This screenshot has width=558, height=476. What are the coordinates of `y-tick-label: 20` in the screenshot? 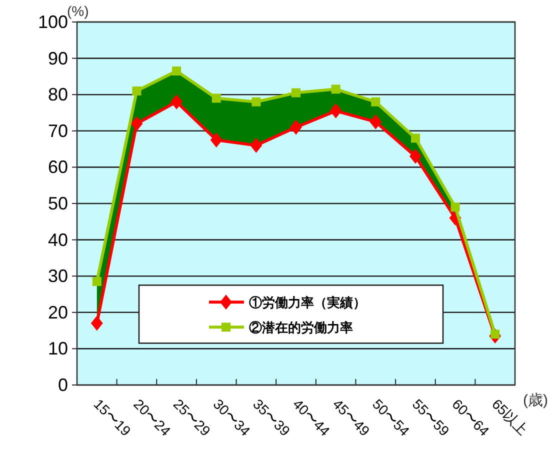 It's located at (58, 312).